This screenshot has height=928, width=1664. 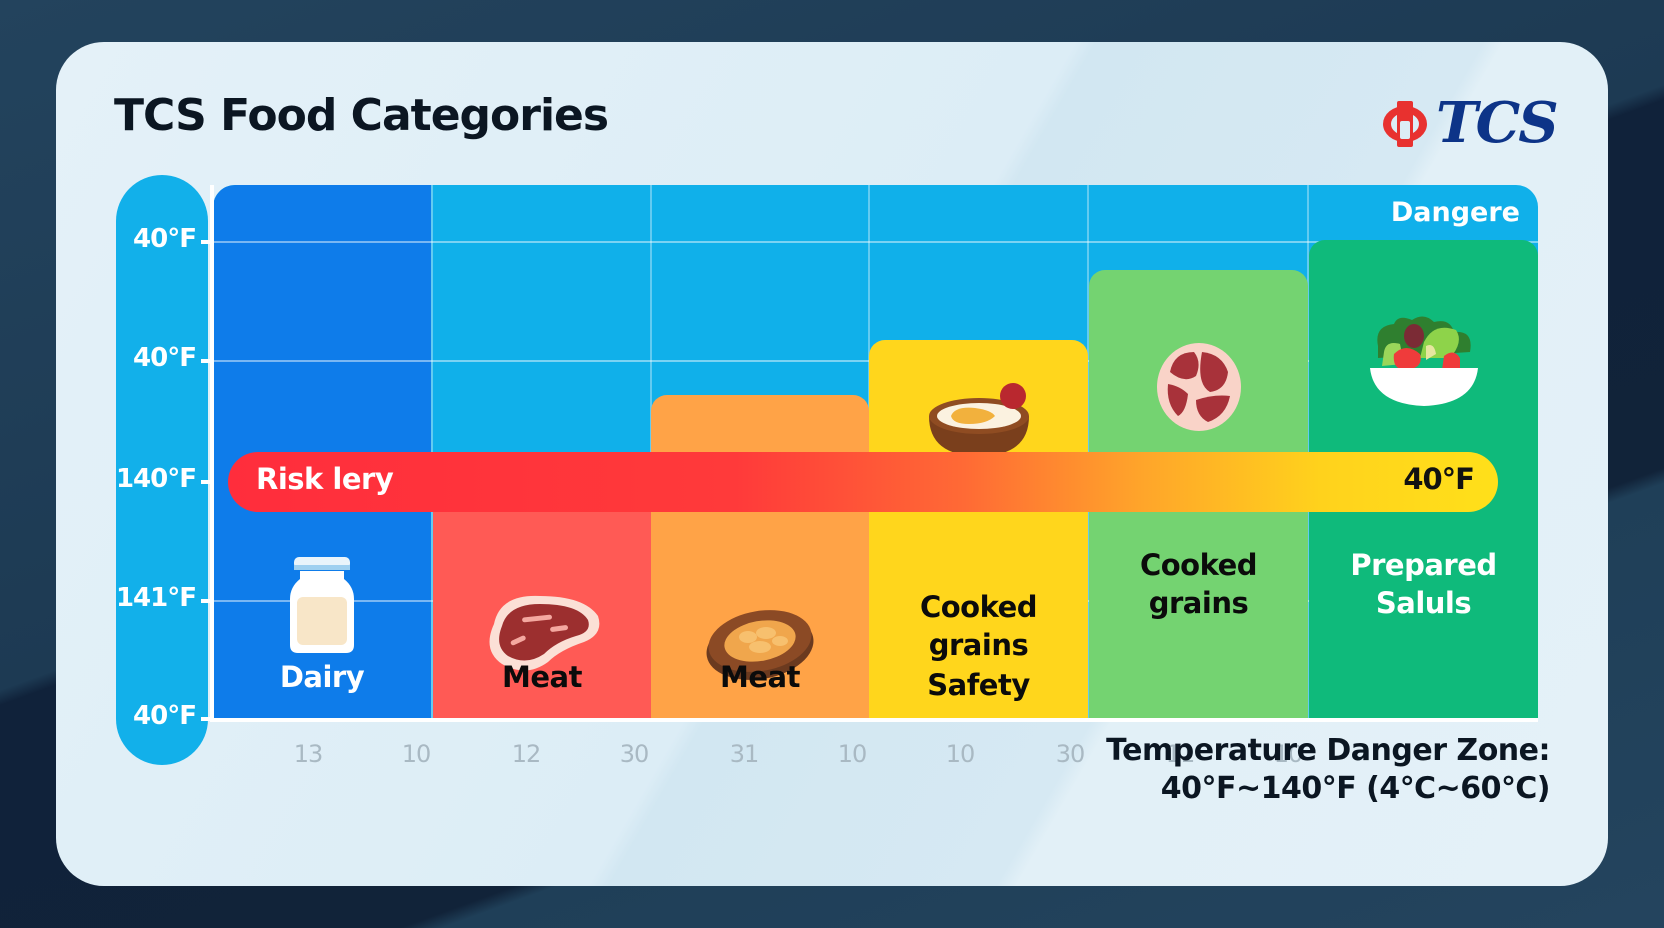 What do you see at coordinates (744, 754) in the screenshot?
I see `x-tick-label: 31` at bounding box center [744, 754].